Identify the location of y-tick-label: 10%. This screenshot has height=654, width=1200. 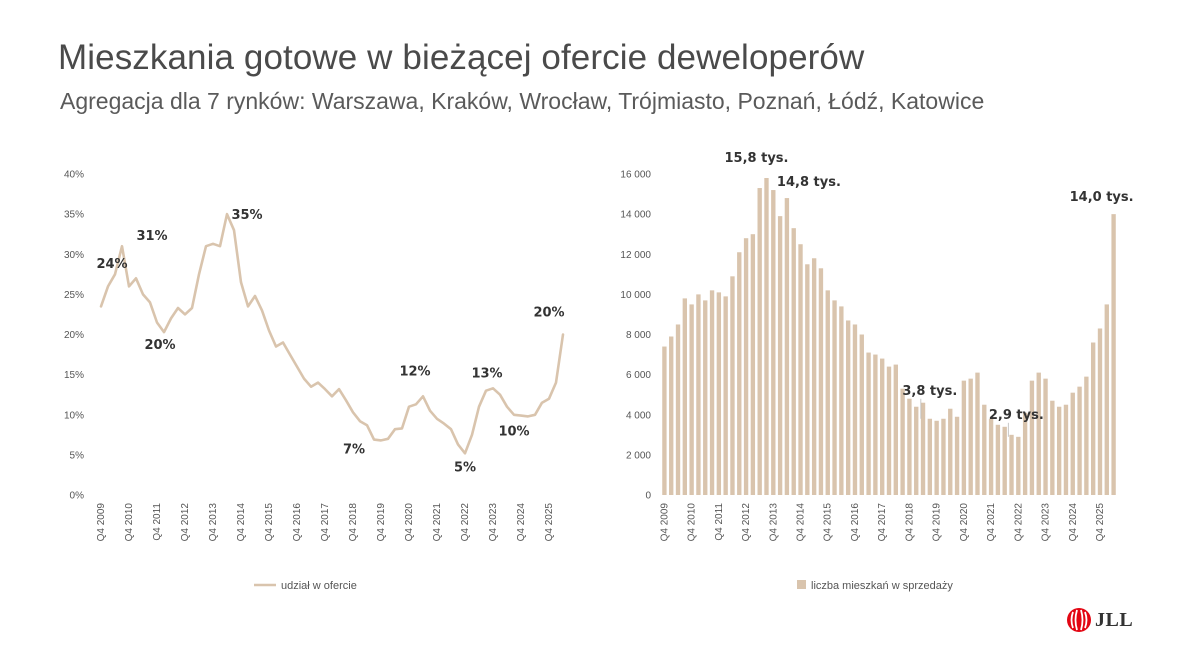
(74, 415).